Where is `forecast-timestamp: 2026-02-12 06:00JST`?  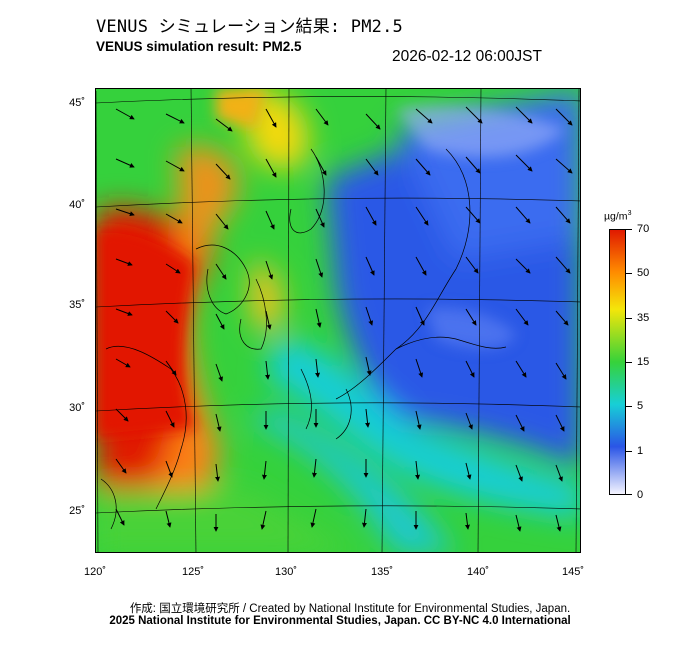
forecast-timestamp: 2026-02-12 06:00JST is located at coordinates (467, 56).